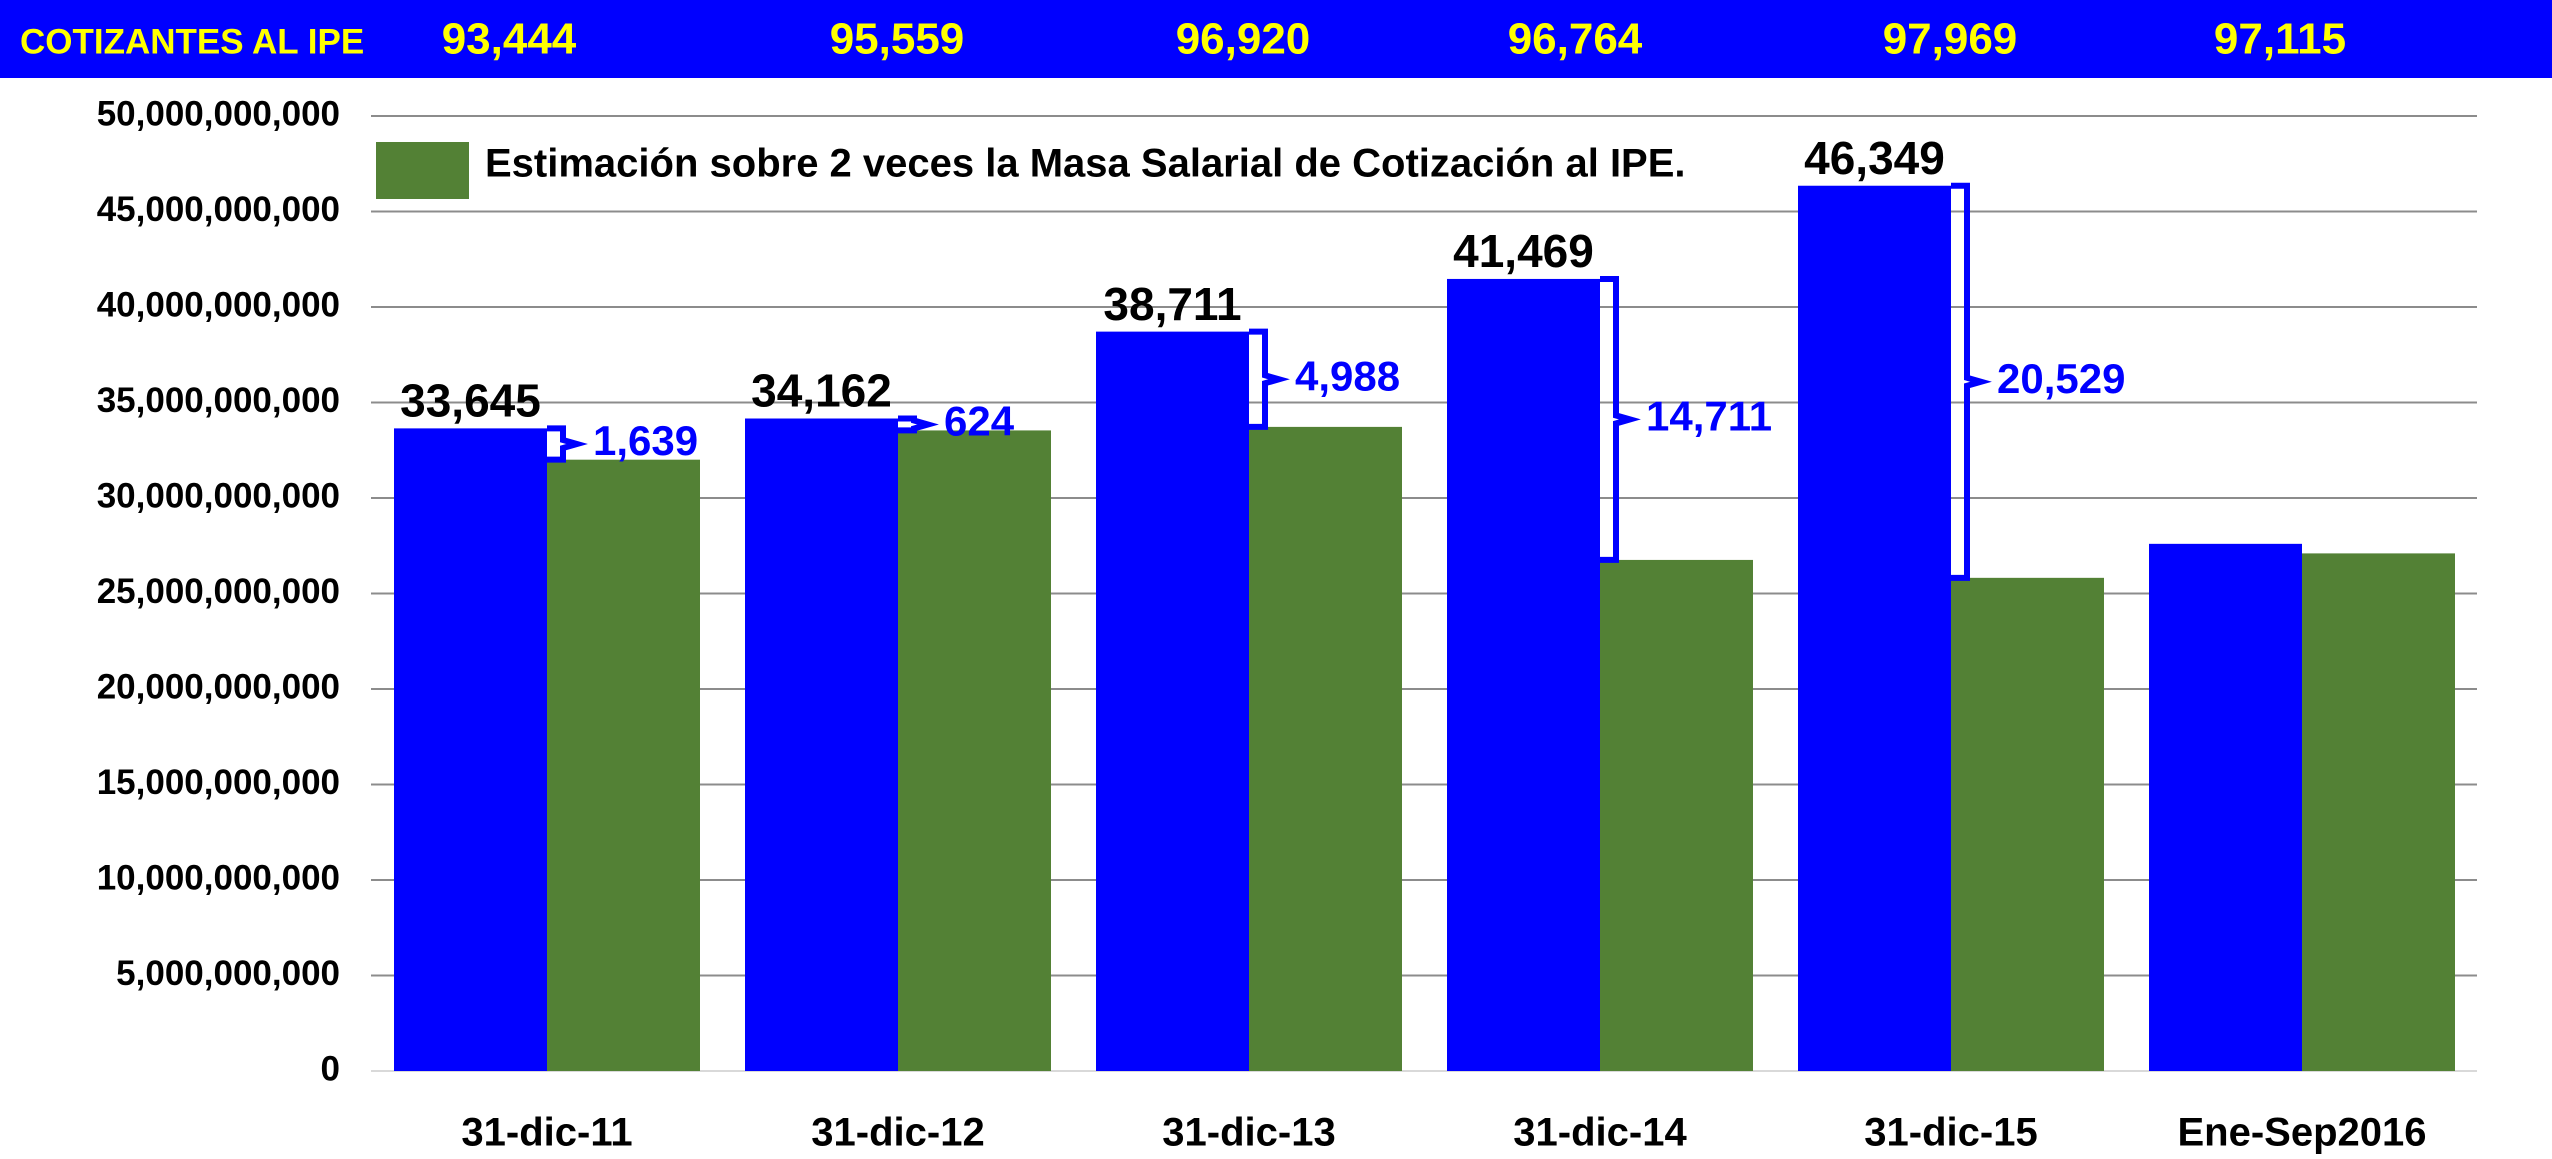 Image resolution: width=2552 pixels, height=1159 pixels. I want to click on y-tick-label: 50,000,000,000, so click(218, 113).